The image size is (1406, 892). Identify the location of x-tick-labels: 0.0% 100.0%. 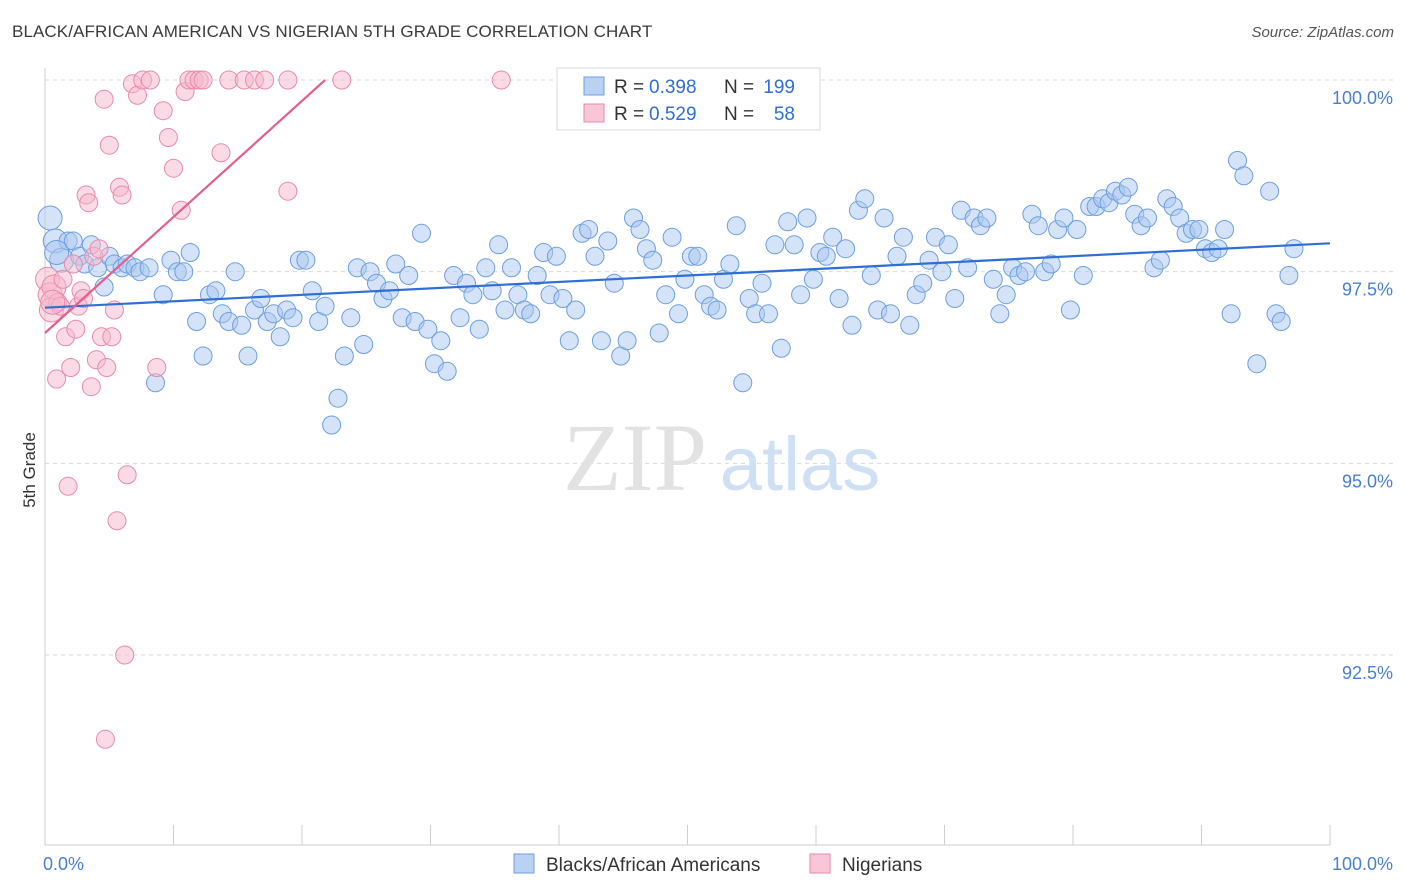
(718, 864).